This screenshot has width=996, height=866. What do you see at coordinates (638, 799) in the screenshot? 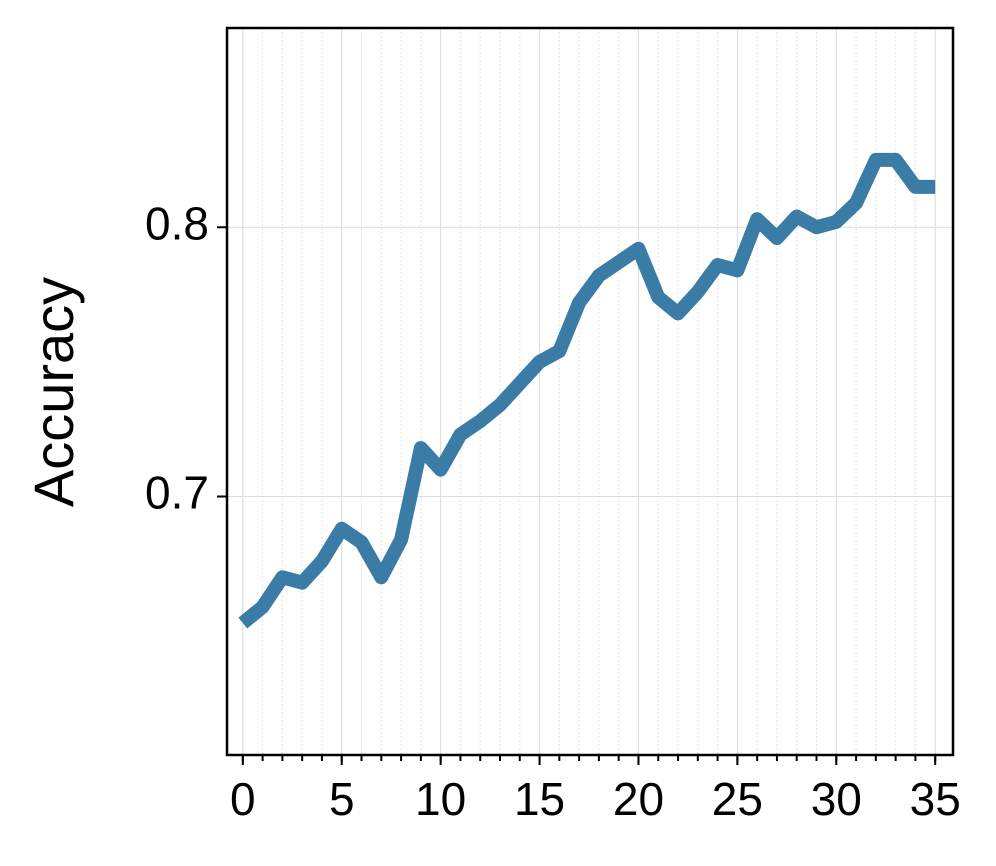
I see `x-tick-label: 20` at bounding box center [638, 799].